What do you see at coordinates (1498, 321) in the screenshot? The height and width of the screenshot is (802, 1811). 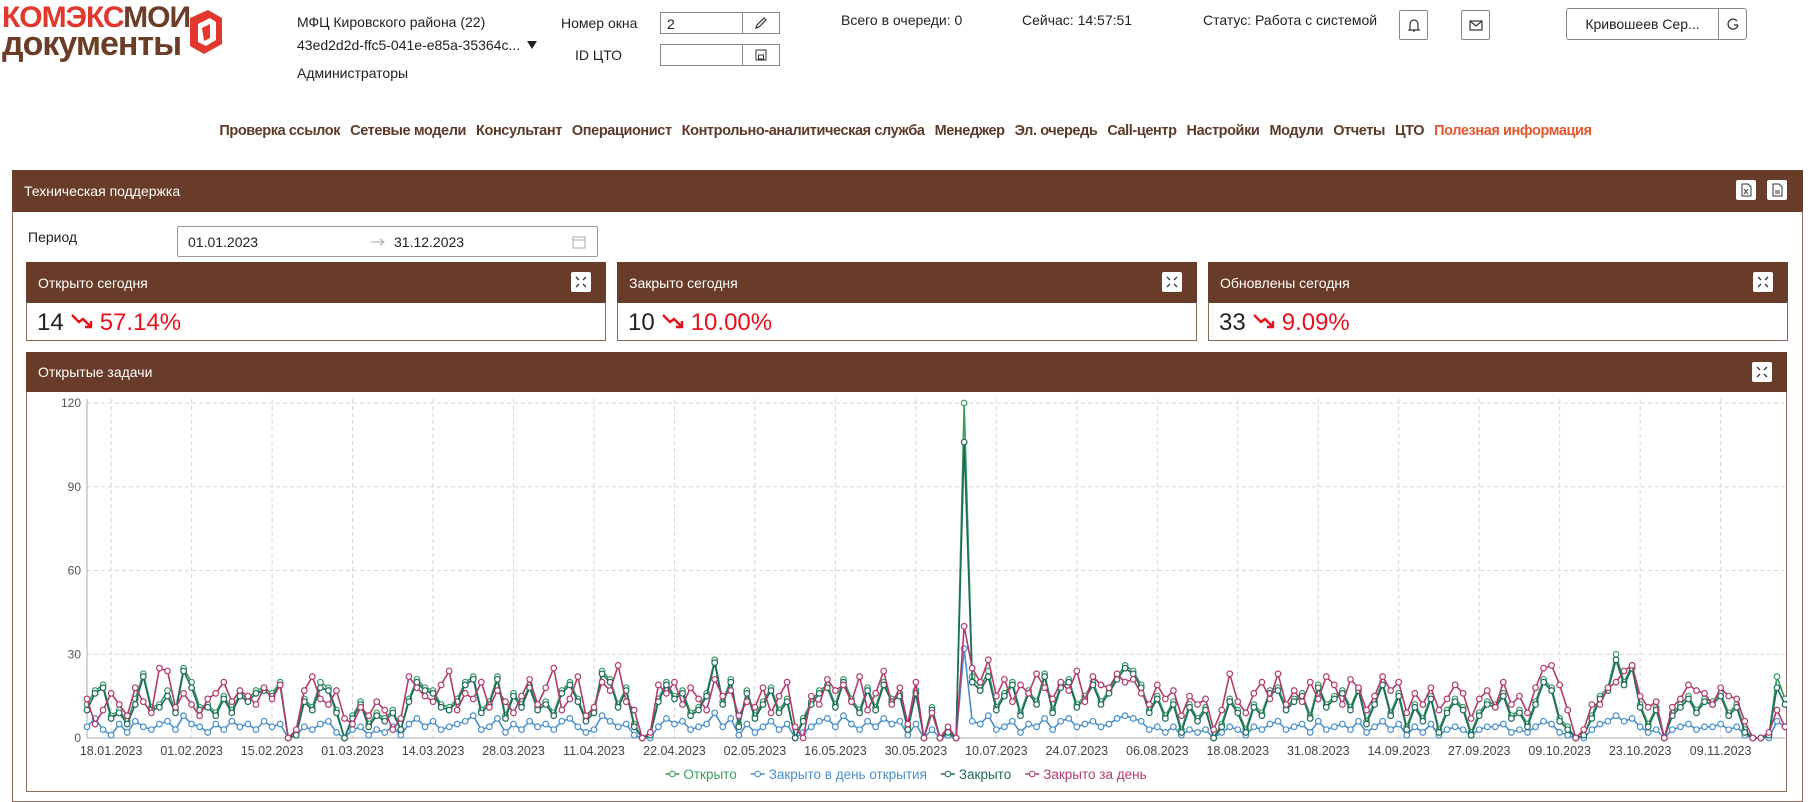 I see `card-body: 33 9.09%` at bounding box center [1498, 321].